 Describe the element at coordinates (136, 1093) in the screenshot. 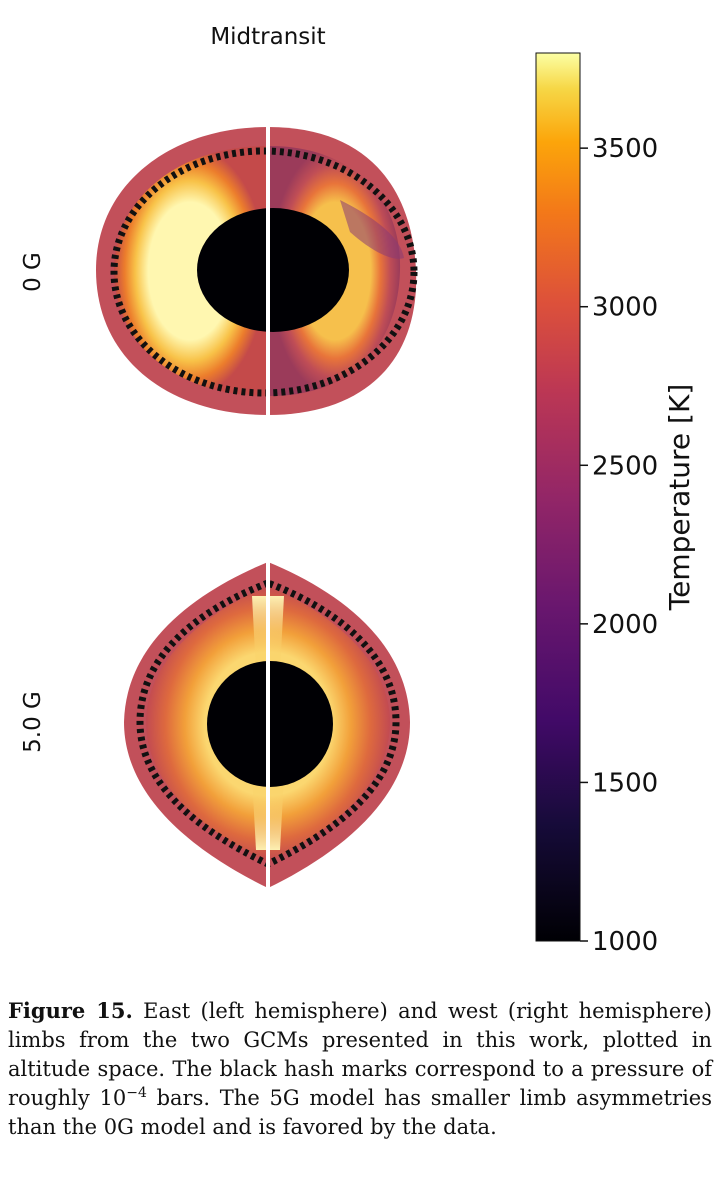

I see `caption-superscript: −4` at that location.